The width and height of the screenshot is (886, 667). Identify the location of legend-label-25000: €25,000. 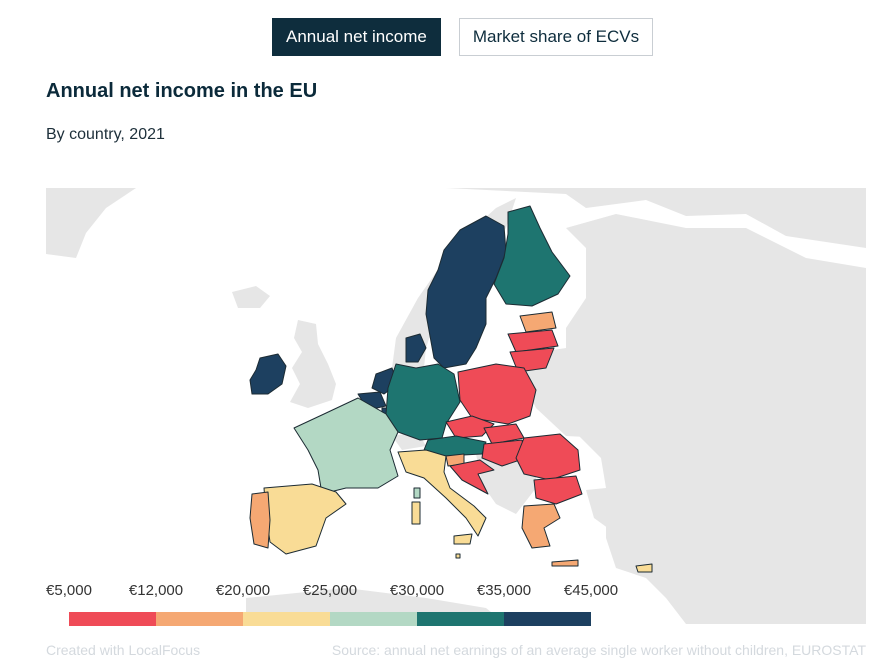
(330, 590).